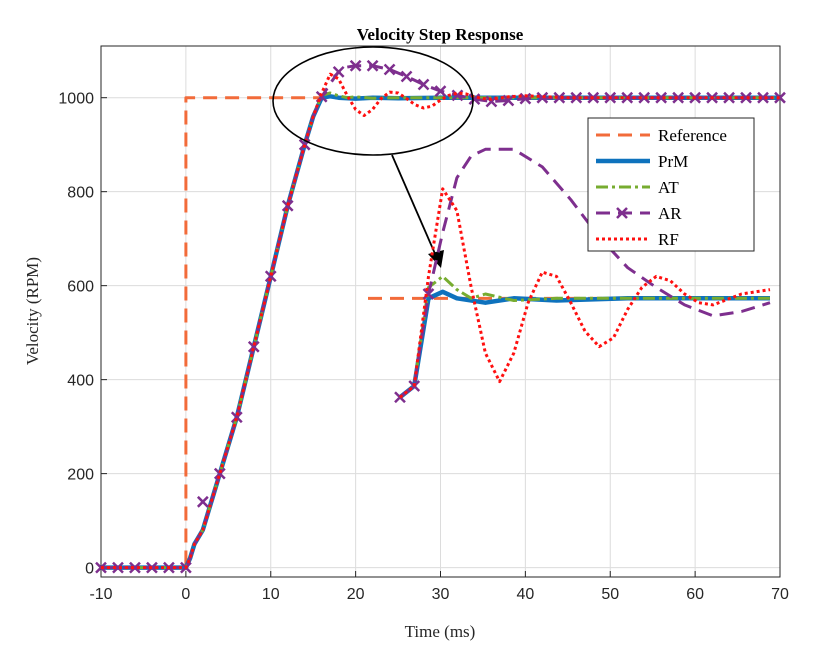 Image resolution: width=814 pixels, height=654 pixels. What do you see at coordinates (414, 205) in the screenshot?
I see `zoom-arrow-shaft` at bounding box center [414, 205].